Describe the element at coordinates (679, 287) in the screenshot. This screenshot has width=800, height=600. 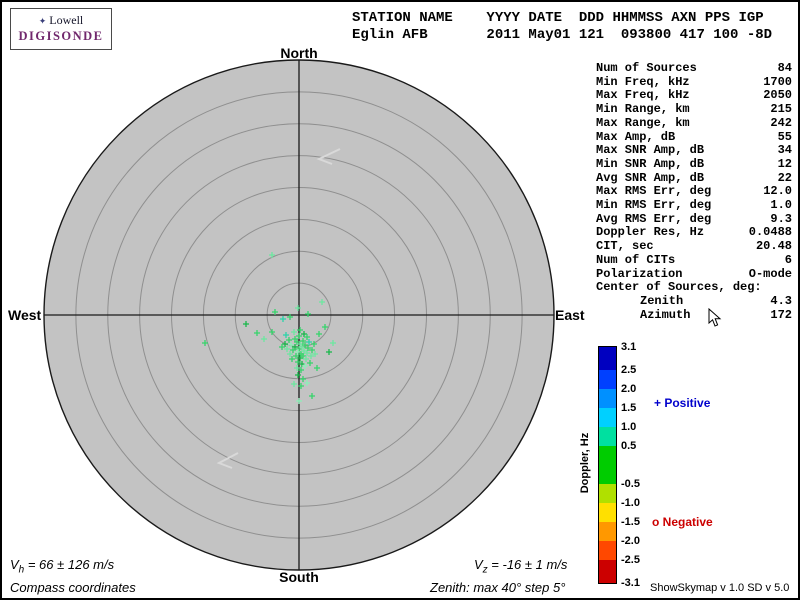
I see `stat-label: Center of Sources, deg:` at that location.